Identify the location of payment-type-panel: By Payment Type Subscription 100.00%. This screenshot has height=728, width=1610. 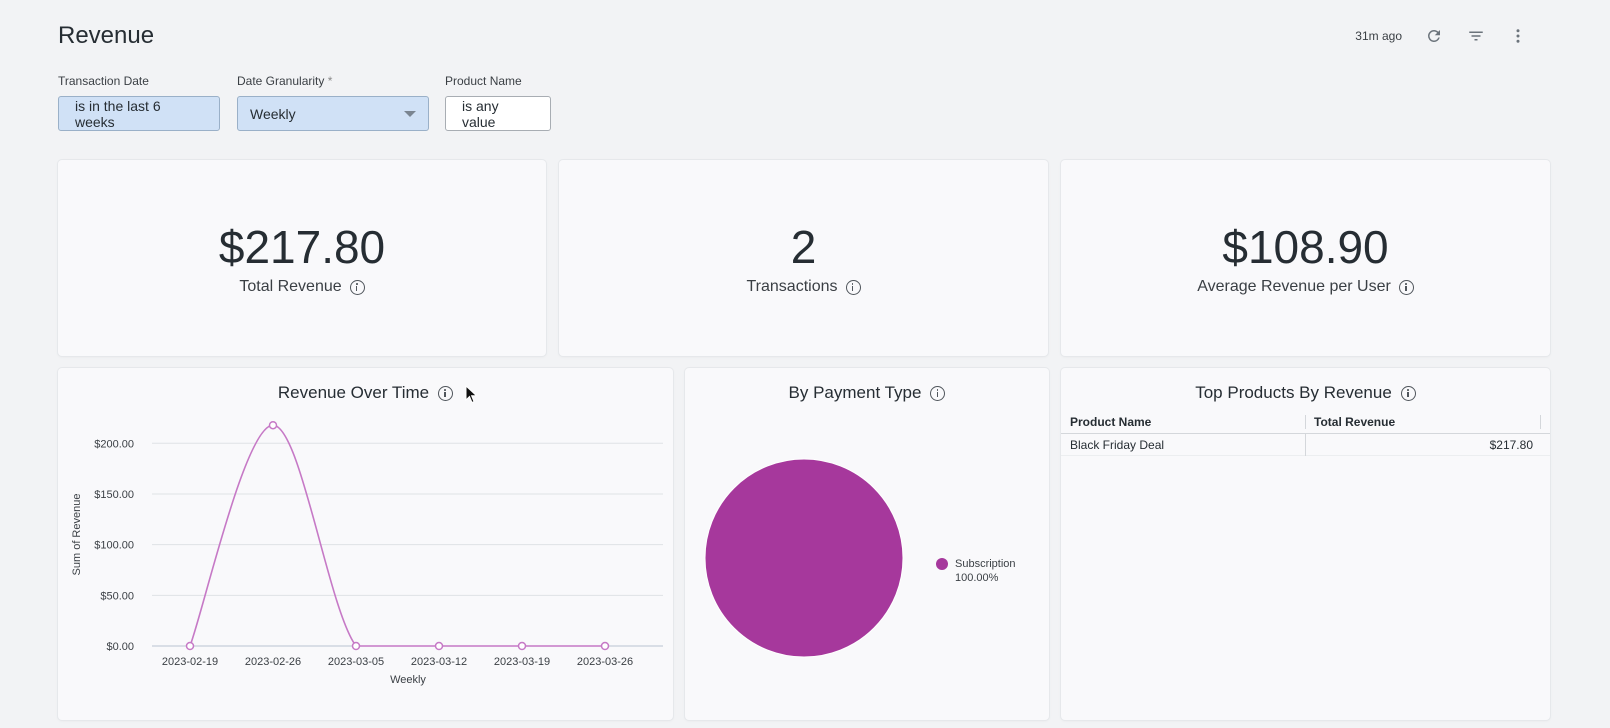
(867, 544).